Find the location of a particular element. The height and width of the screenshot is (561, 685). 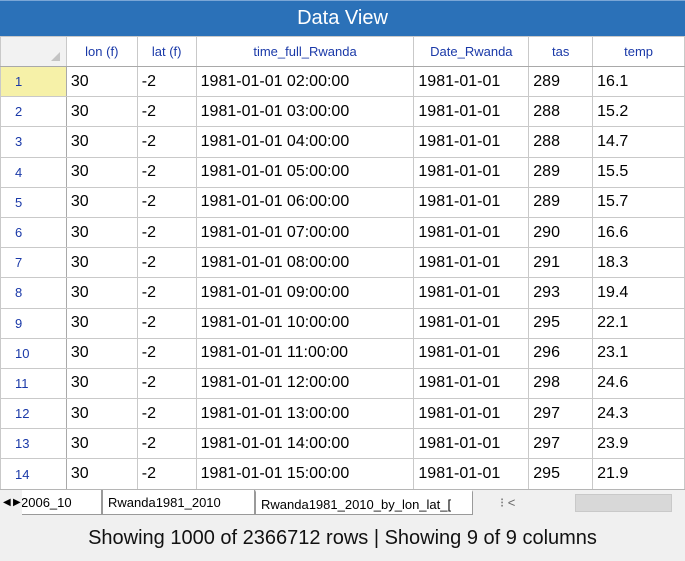

cell-temp: 23.1 is located at coordinates (638, 353).